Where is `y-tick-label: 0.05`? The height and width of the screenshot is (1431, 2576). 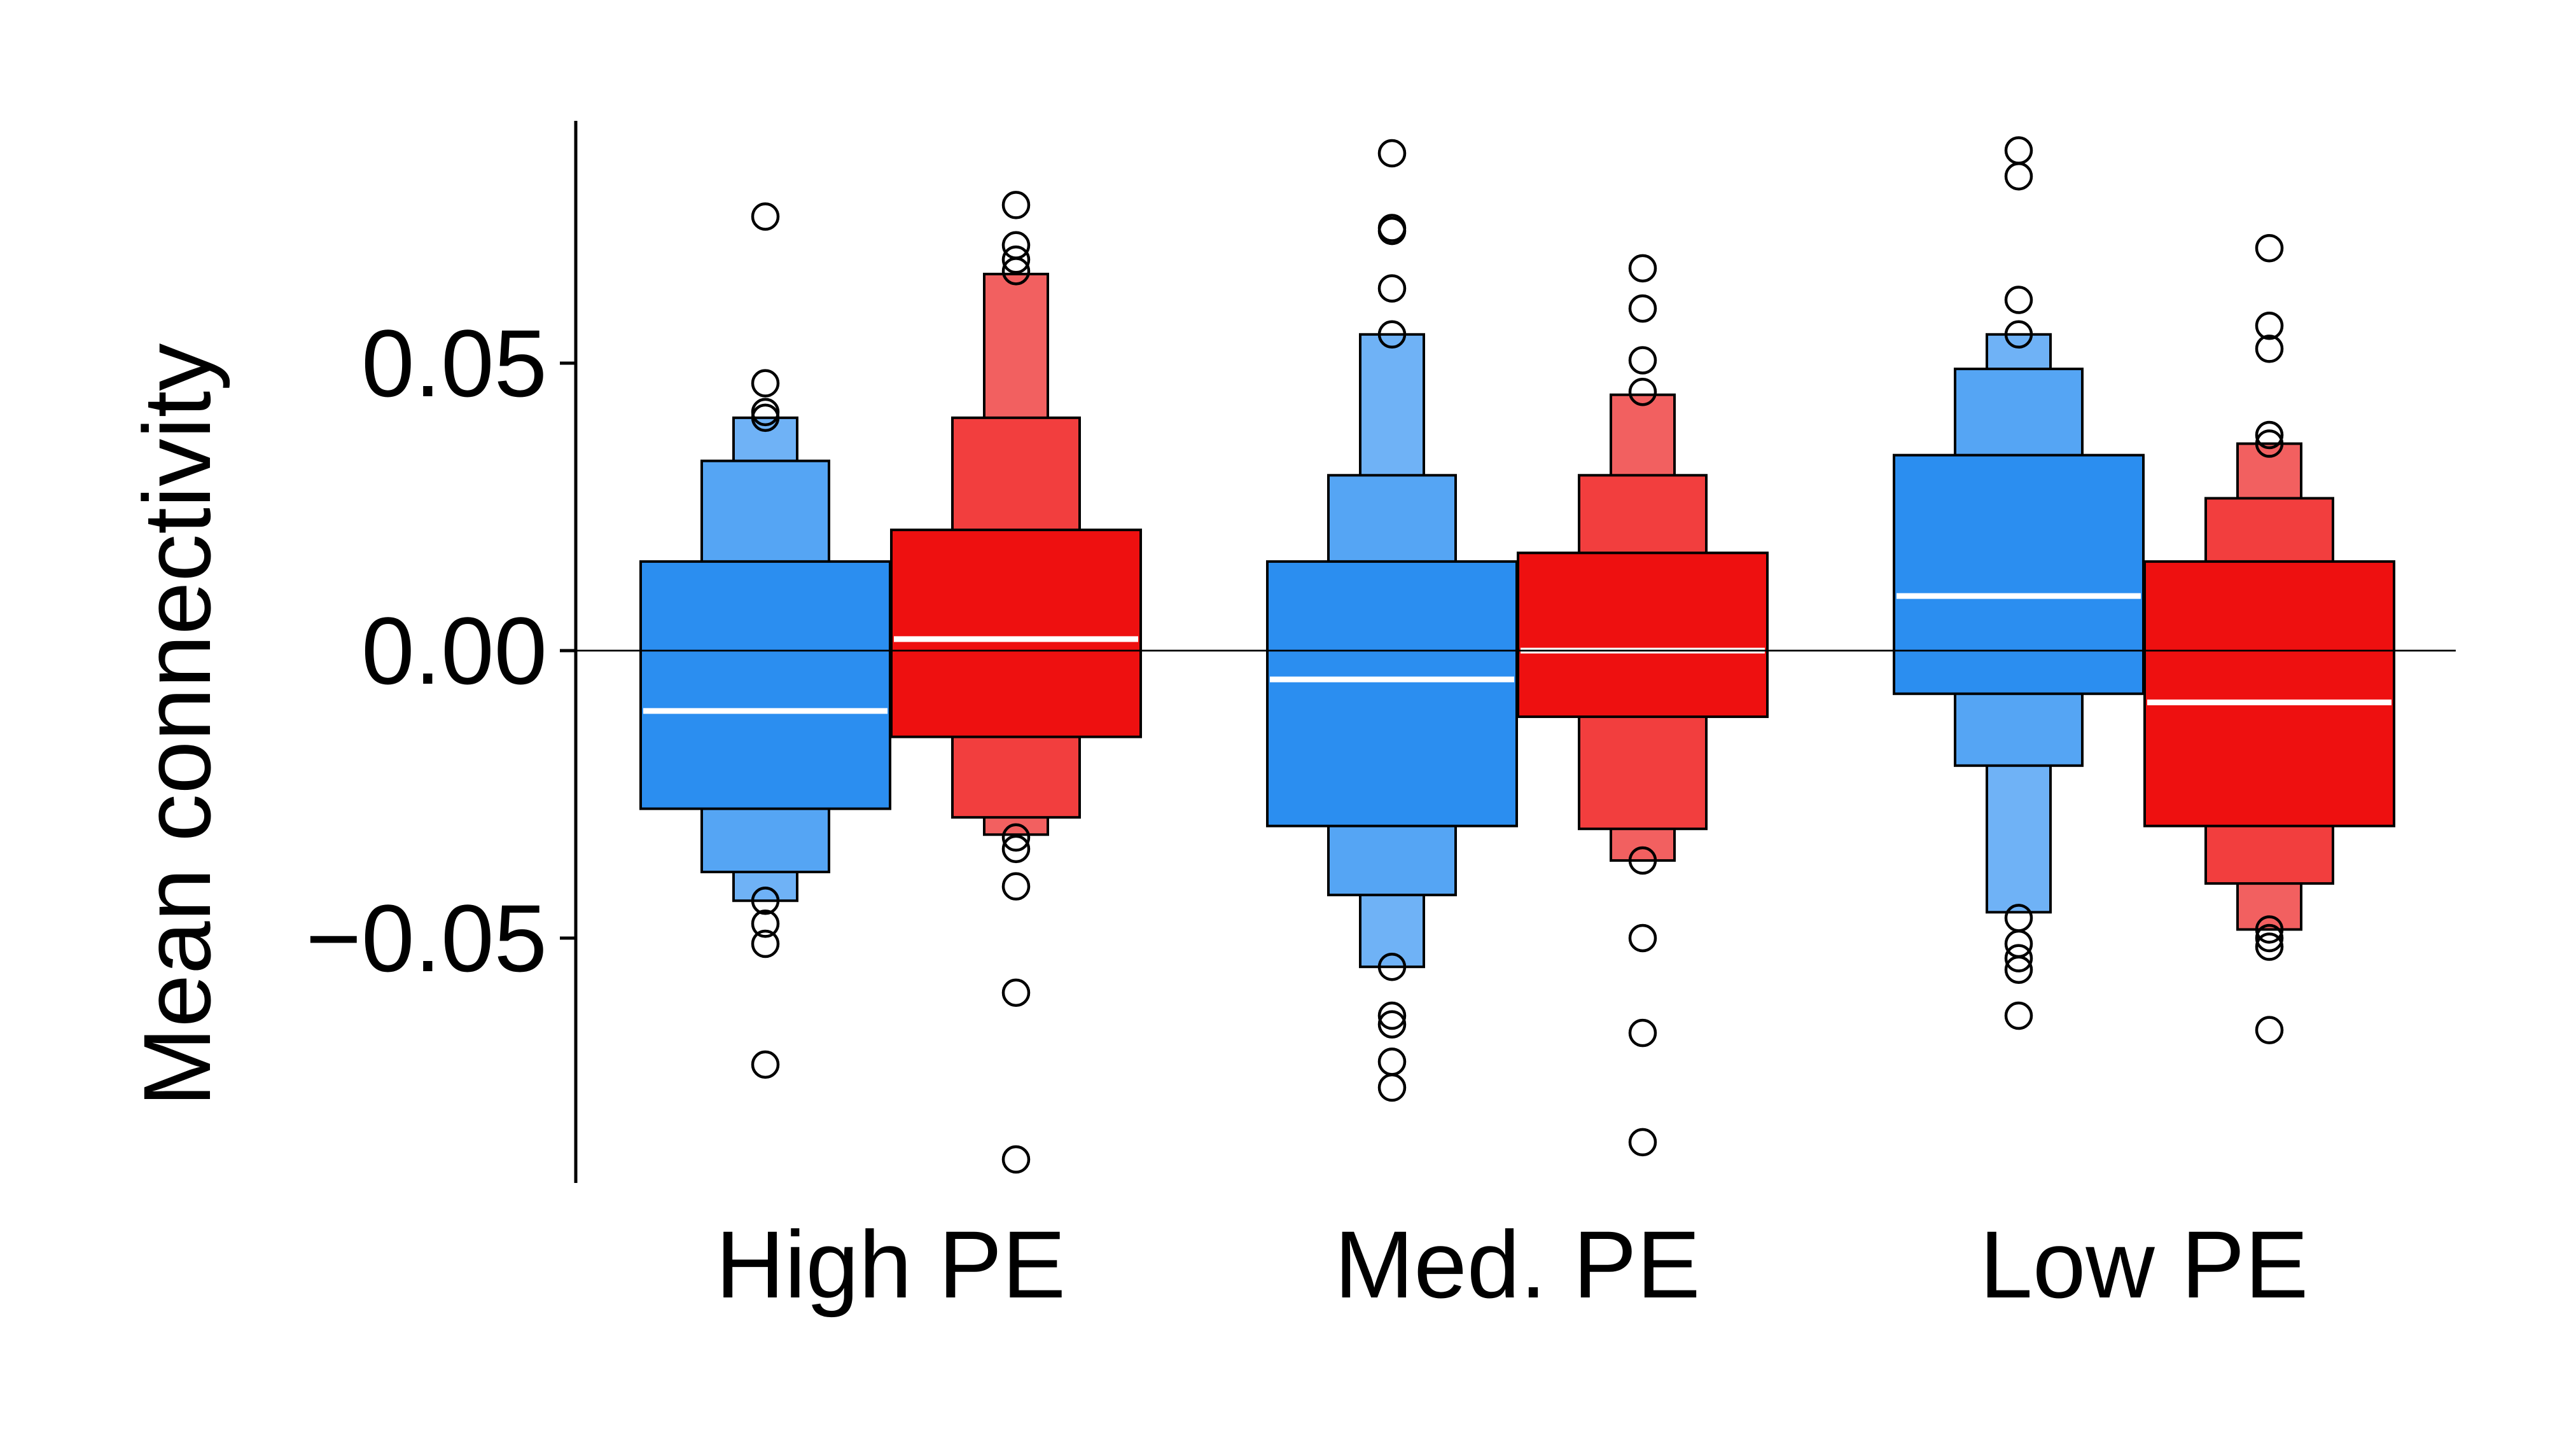
y-tick-label: 0.05 is located at coordinates (454, 363).